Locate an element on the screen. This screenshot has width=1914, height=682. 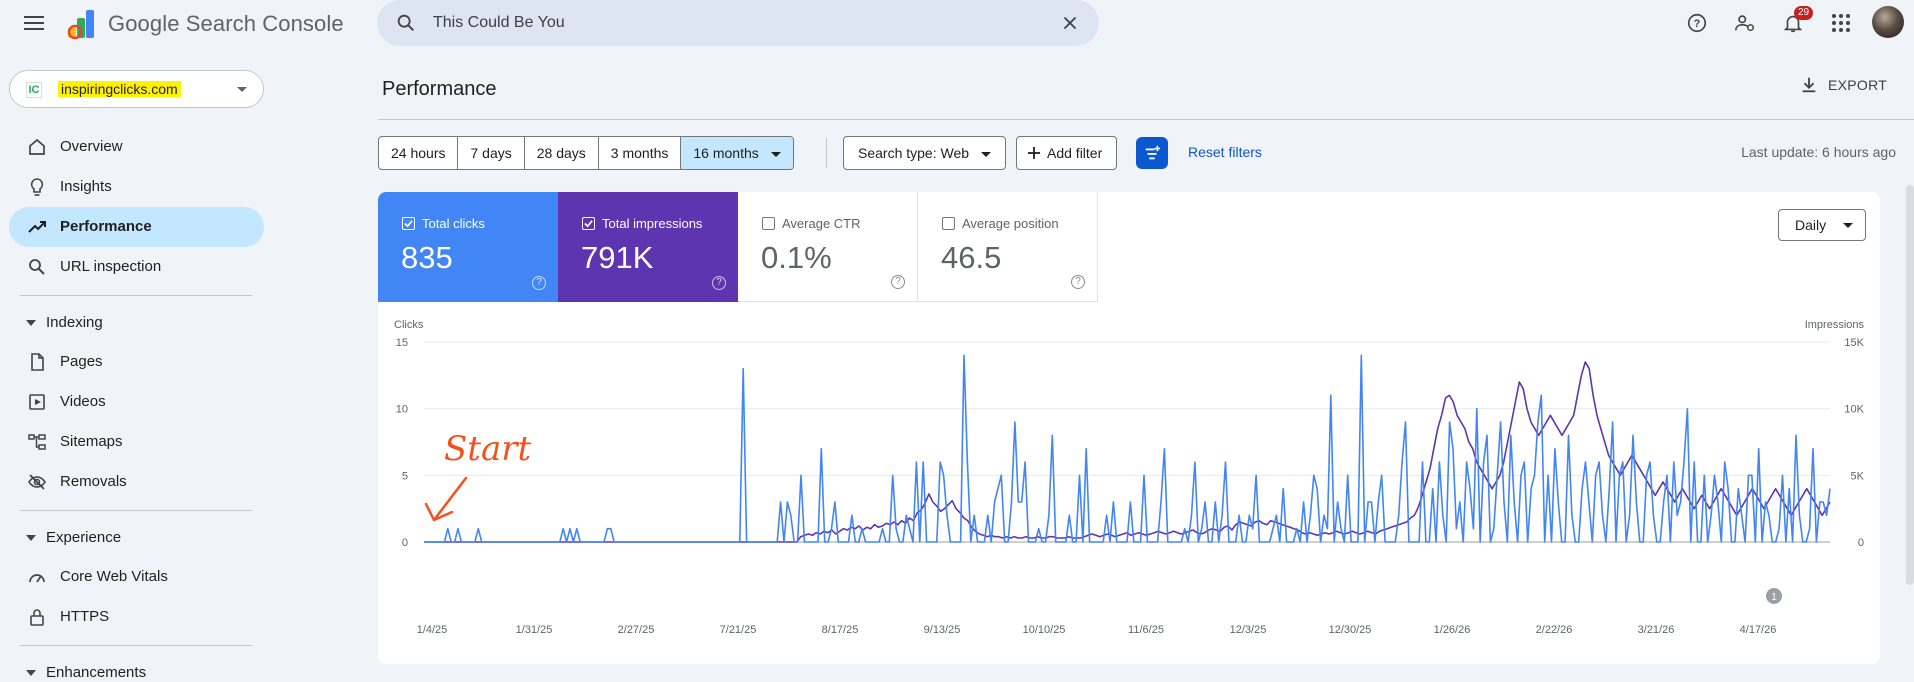
x-tick-label: 1/31/25 is located at coordinates (534, 630).